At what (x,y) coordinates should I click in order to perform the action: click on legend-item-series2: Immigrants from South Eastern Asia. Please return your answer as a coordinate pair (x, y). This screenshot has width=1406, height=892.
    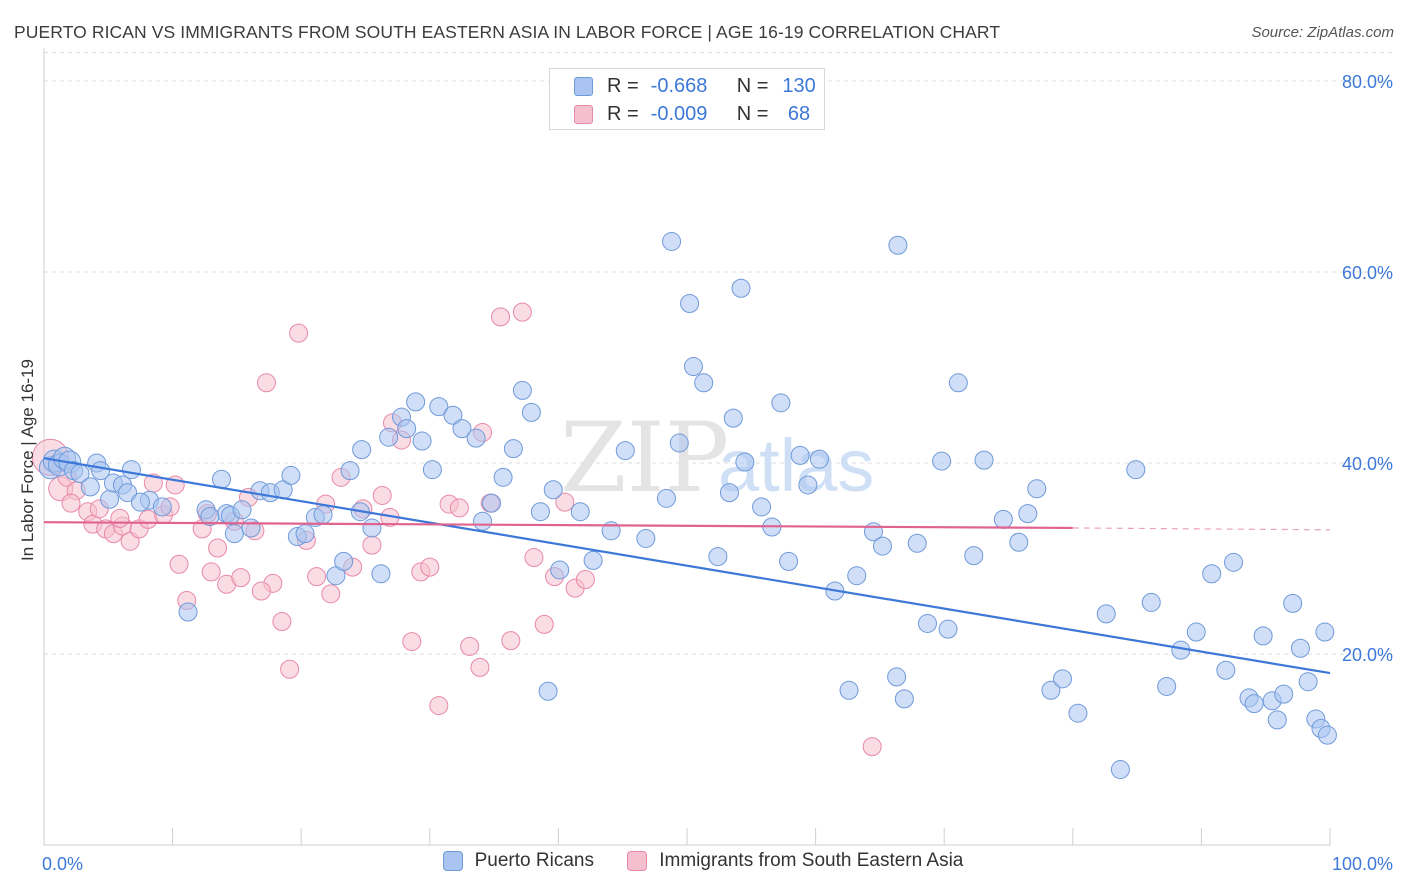
    Looking at the image, I should click on (795, 861).